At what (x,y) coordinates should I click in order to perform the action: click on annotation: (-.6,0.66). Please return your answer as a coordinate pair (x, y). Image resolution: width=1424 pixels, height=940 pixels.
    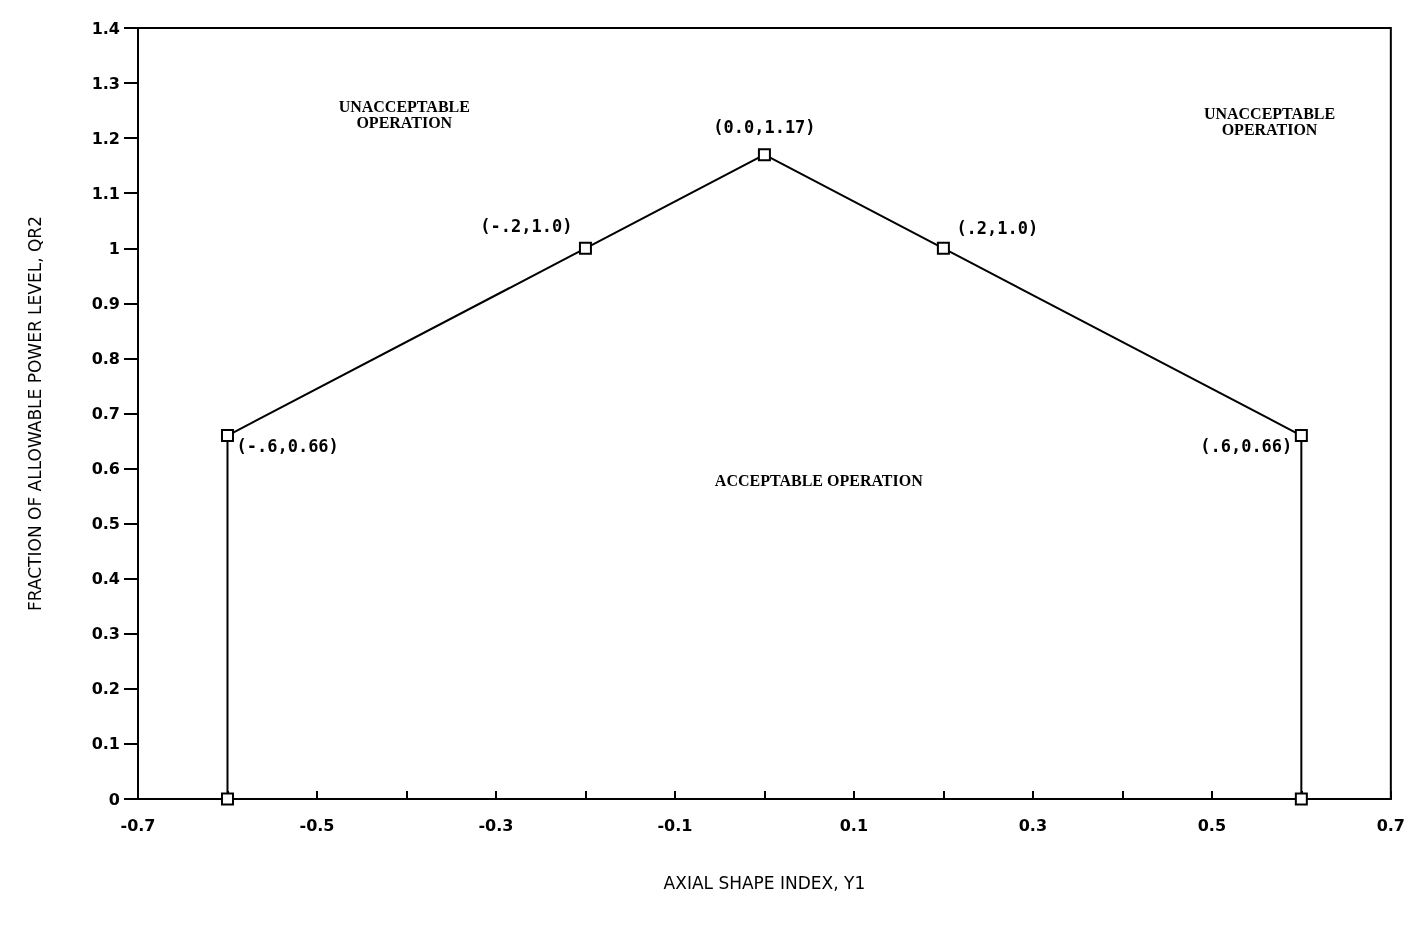
    Looking at the image, I should click on (287, 445).